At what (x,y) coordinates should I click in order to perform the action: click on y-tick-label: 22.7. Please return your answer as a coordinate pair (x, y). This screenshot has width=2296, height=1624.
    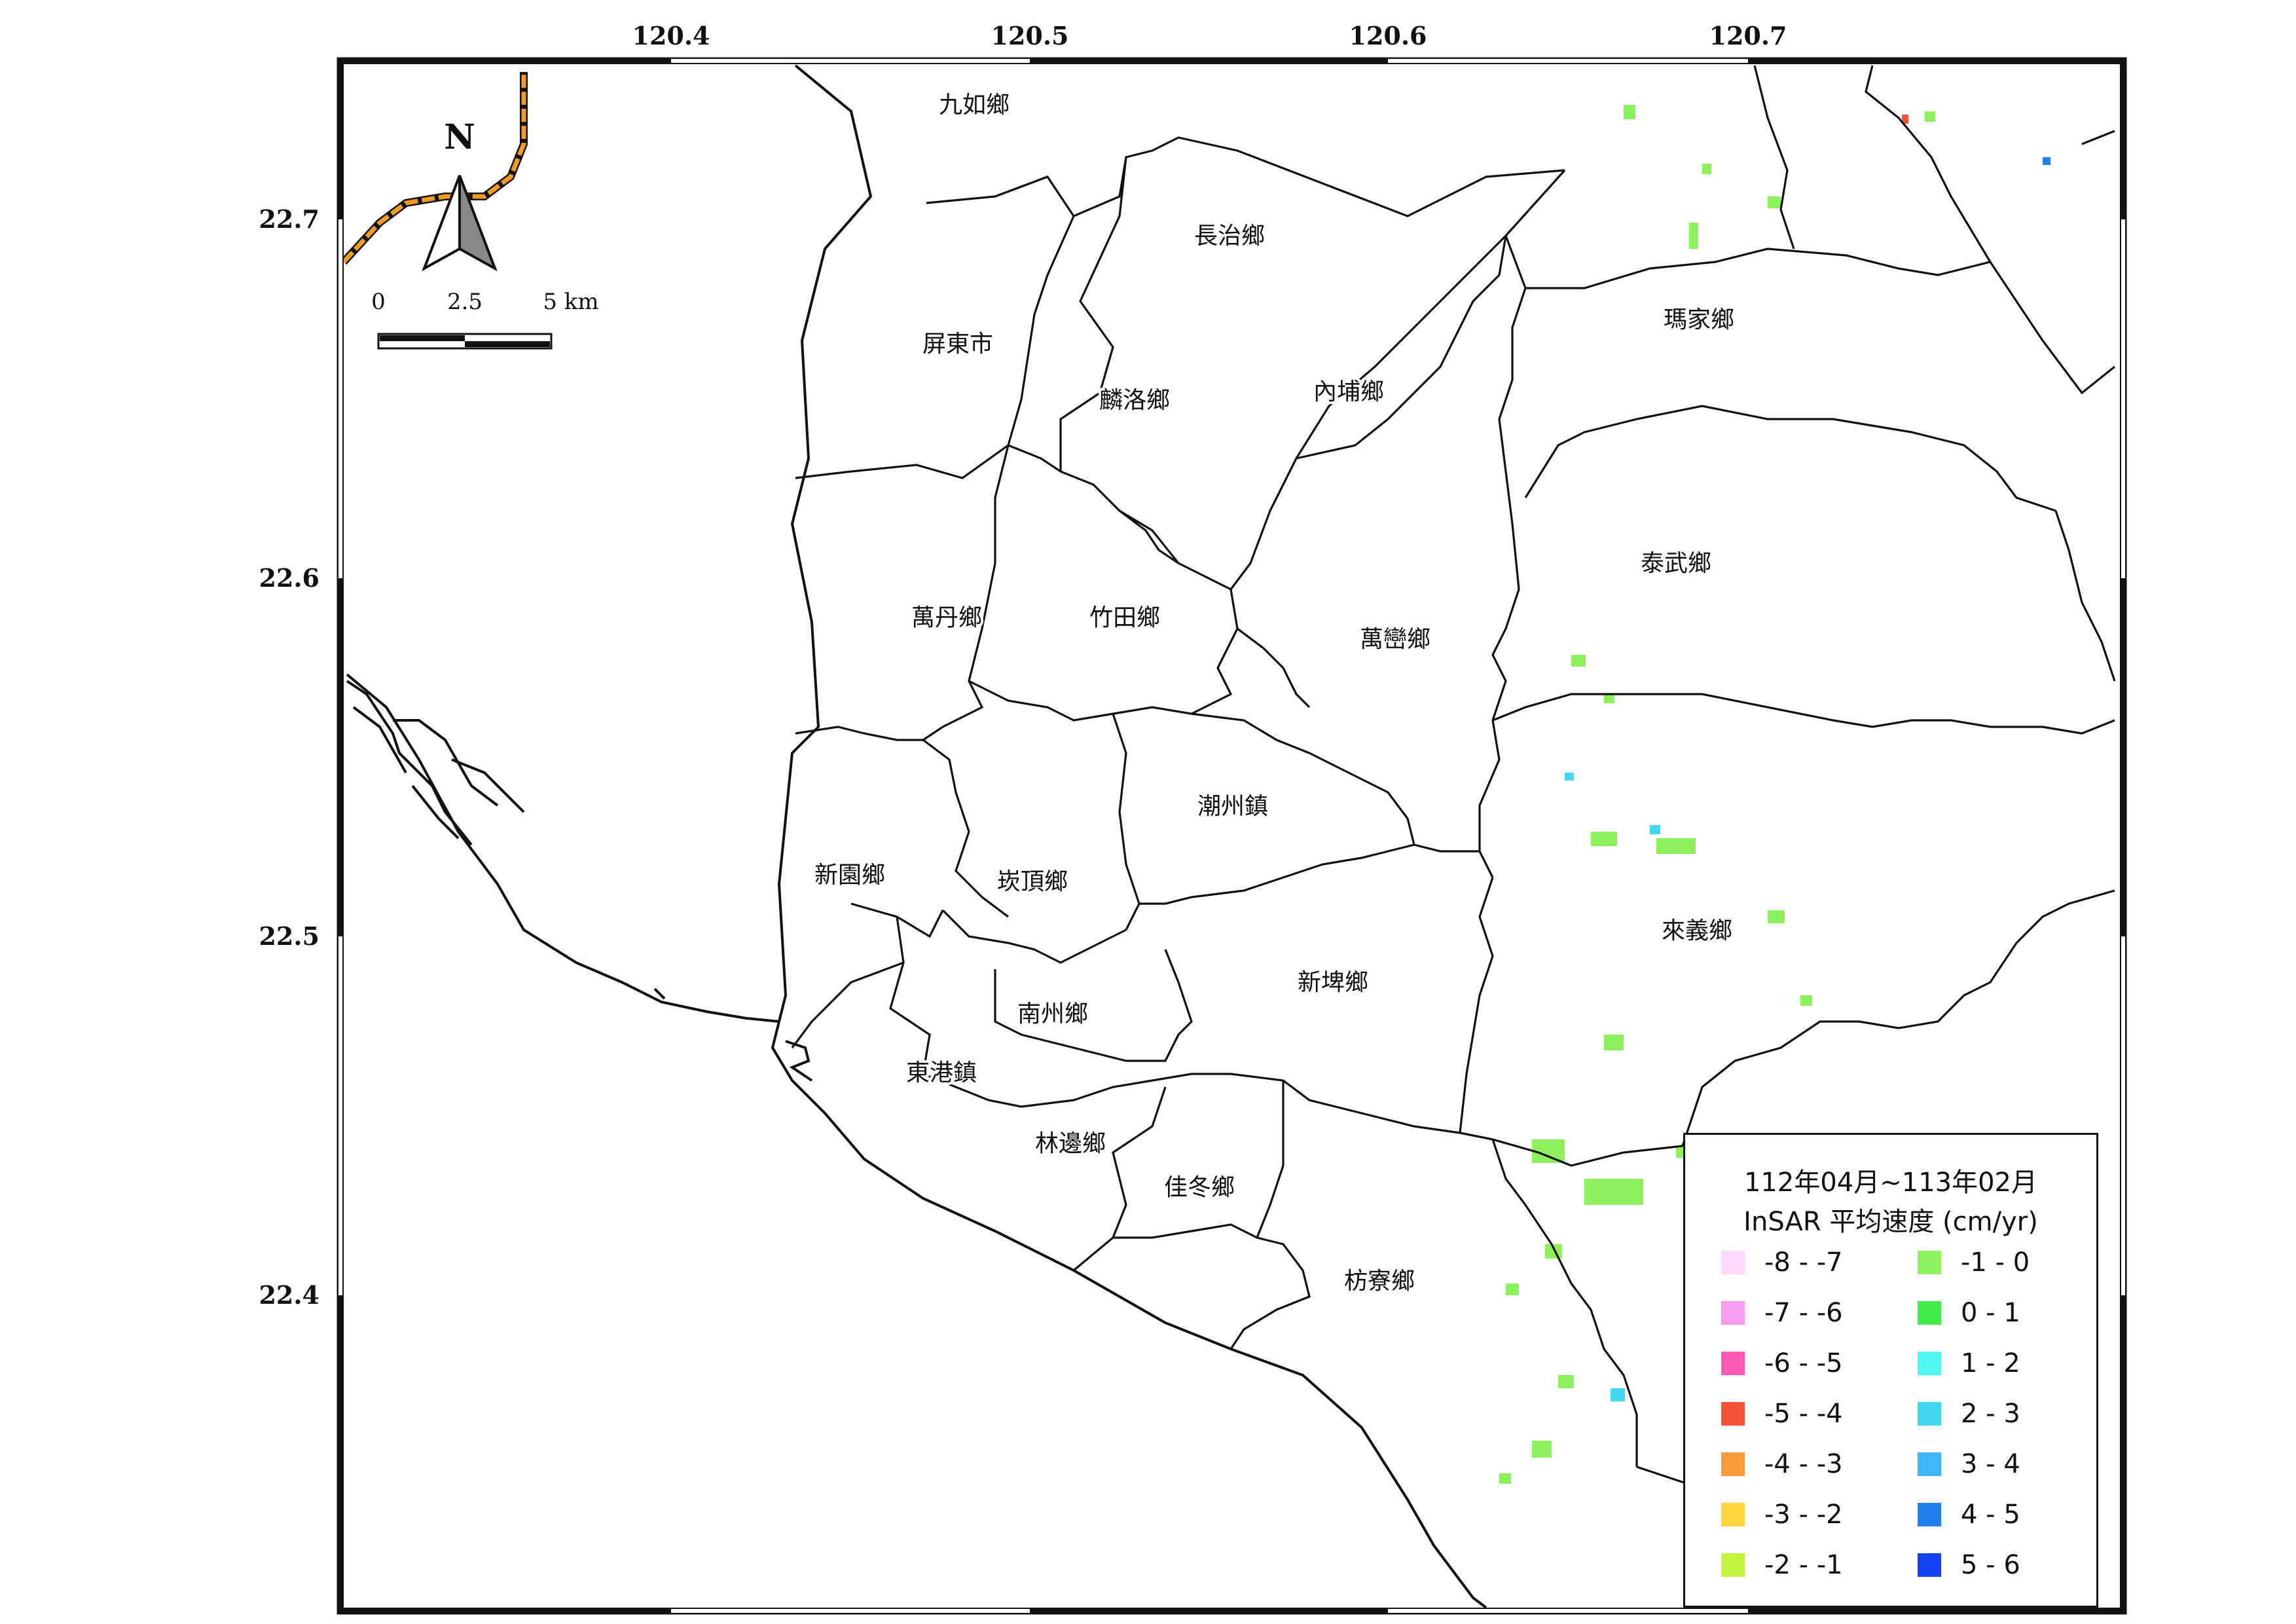
    Looking at the image, I should click on (289, 219).